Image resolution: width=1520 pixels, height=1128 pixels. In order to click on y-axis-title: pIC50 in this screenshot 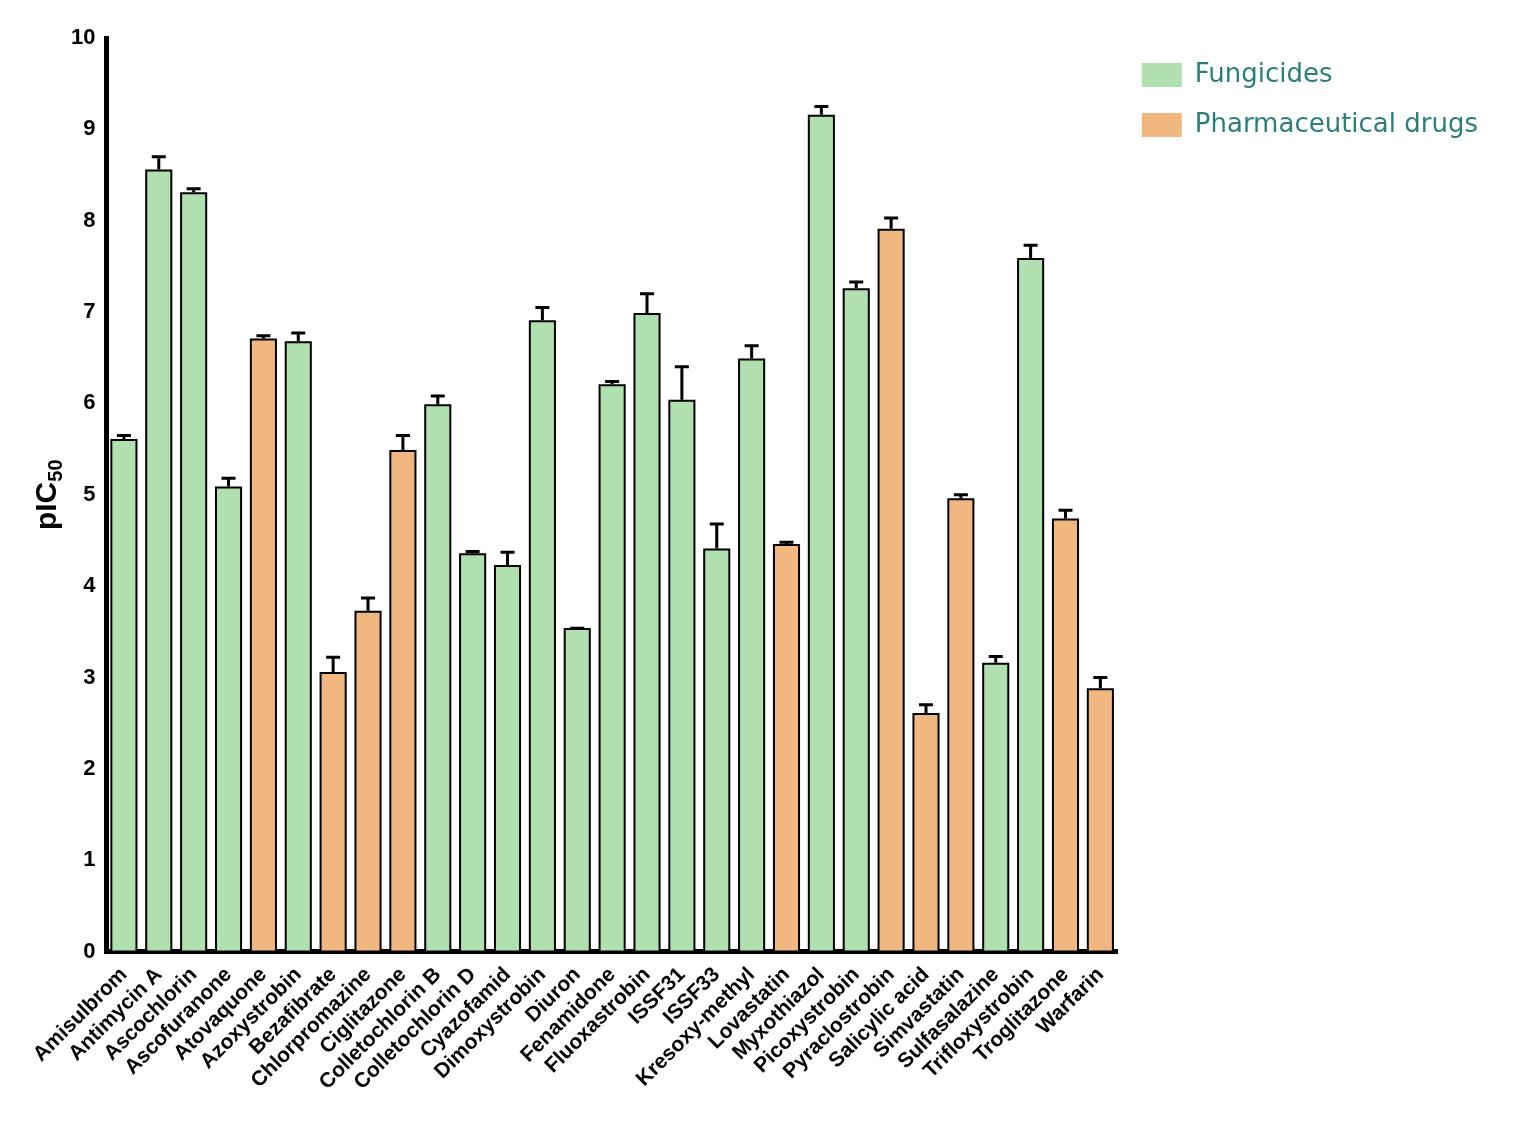, I will do `click(47, 495)`.